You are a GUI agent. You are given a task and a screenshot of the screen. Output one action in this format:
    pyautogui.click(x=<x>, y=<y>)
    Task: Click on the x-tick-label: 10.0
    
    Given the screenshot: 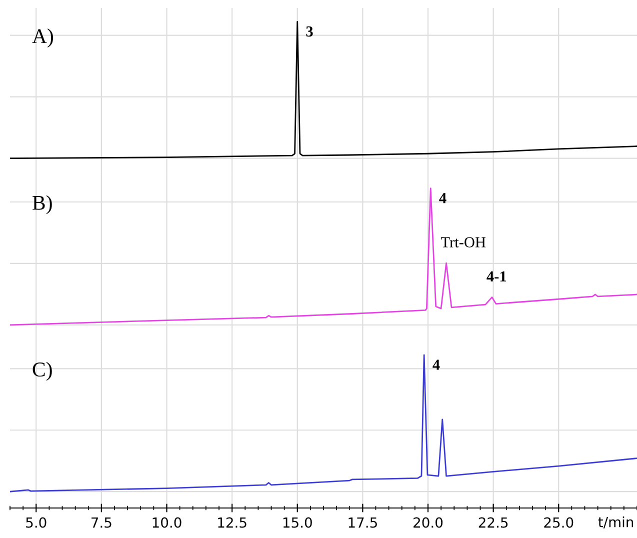 What is the action you would take?
    pyautogui.click(x=167, y=522)
    